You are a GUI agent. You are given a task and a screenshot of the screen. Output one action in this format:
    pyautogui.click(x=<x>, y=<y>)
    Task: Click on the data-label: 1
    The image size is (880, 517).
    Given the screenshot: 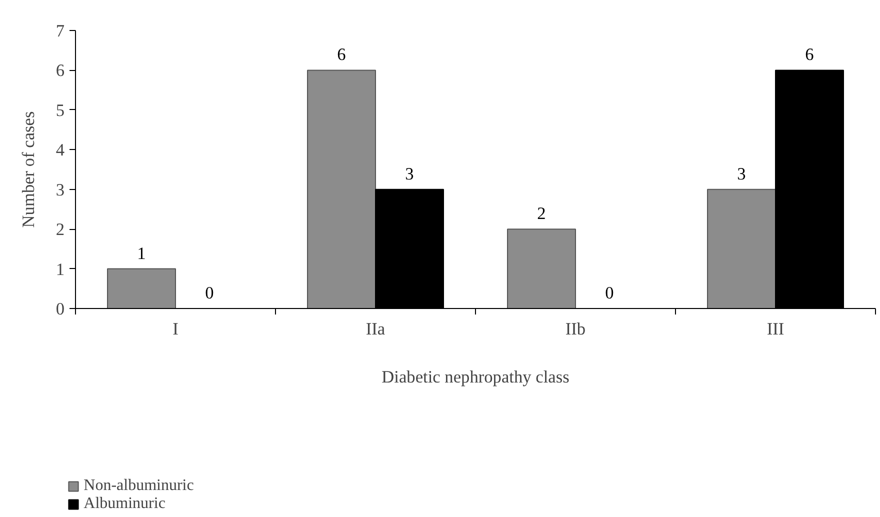 What is the action you would take?
    pyautogui.click(x=141, y=253)
    